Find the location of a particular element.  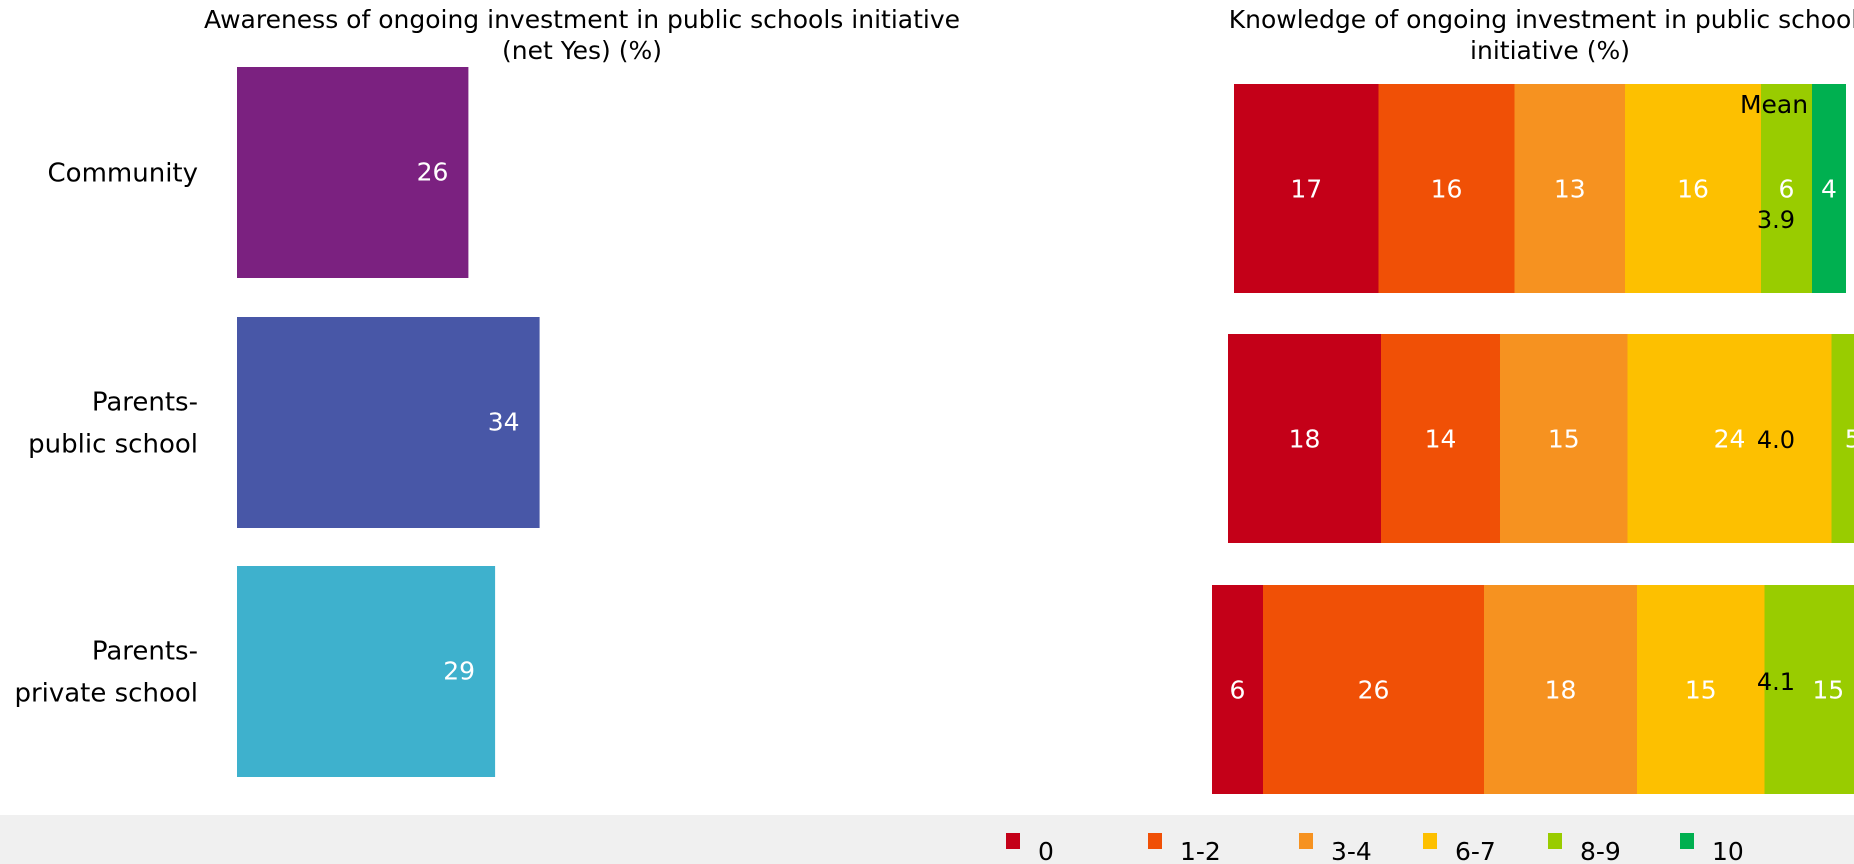

legend-label: 10 is located at coordinates (1728, 850).